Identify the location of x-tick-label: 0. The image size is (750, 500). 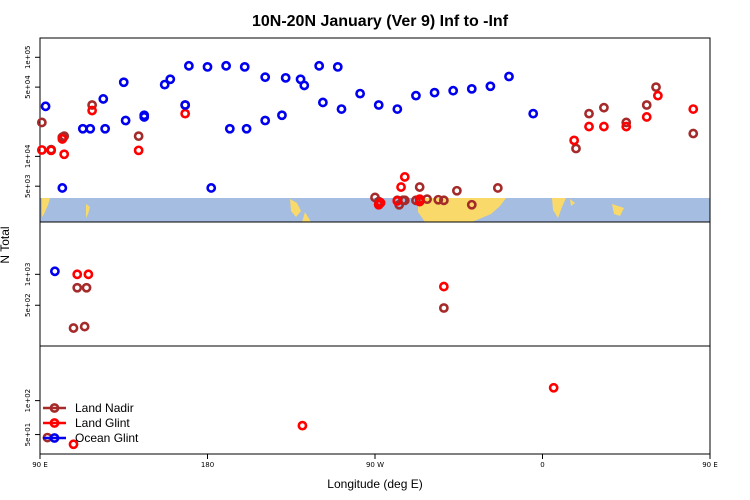
(542, 465).